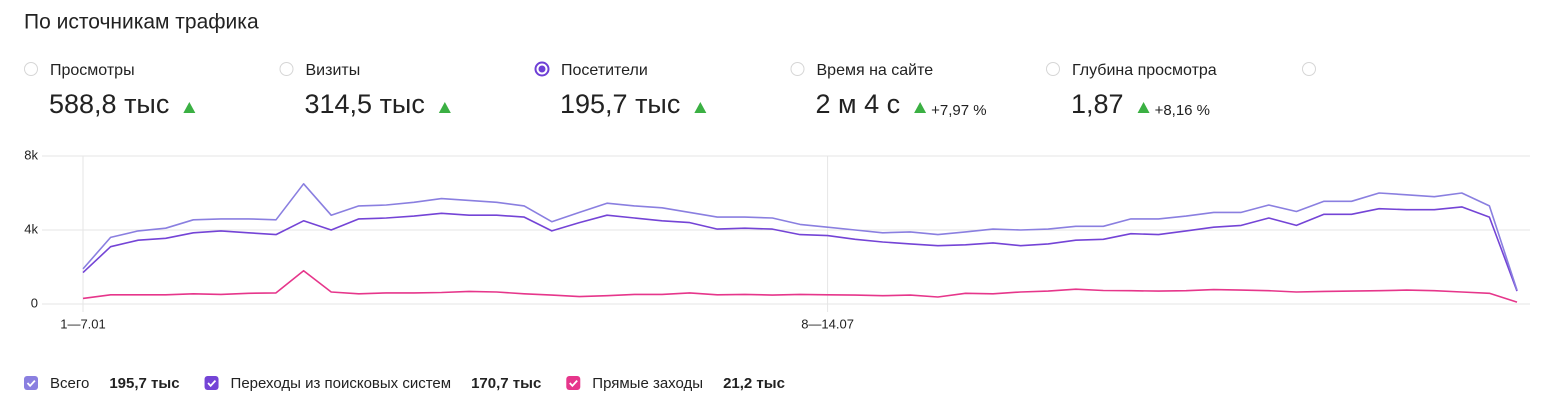 The image size is (1555, 410). Describe the element at coordinates (827, 323) in the screenshot. I see `x-tick-label: 8—14.07` at that location.